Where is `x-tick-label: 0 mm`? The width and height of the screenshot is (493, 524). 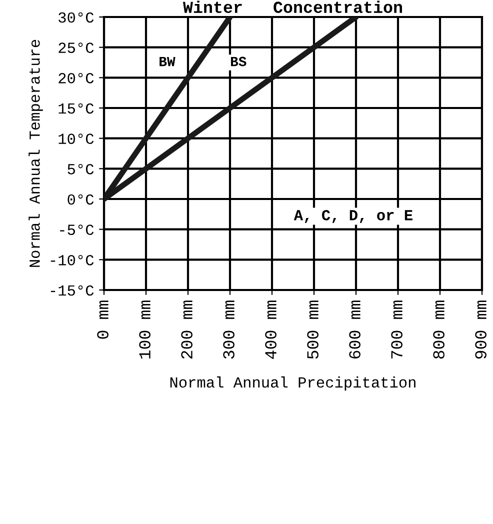
x-tick-label: 0 mm is located at coordinates (102, 319).